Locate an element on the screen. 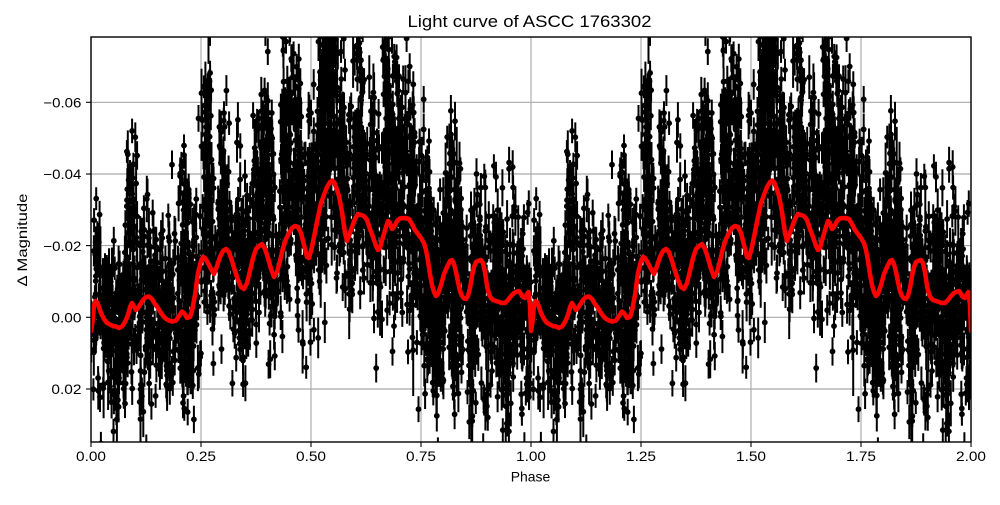  svg-text: 0.02 is located at coordinates (66, 389).